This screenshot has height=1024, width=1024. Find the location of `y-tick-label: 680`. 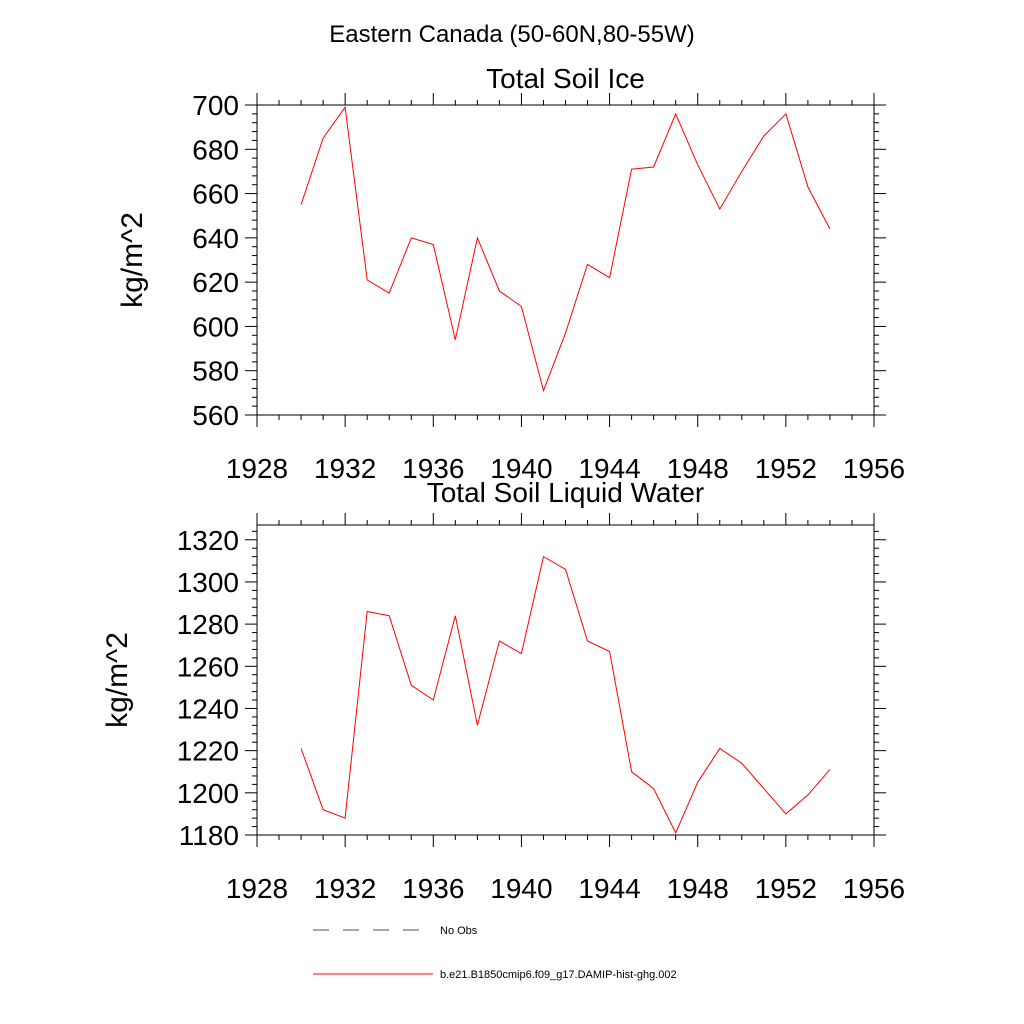

y-tick-label: 680 is located at coordinates (215, 149).